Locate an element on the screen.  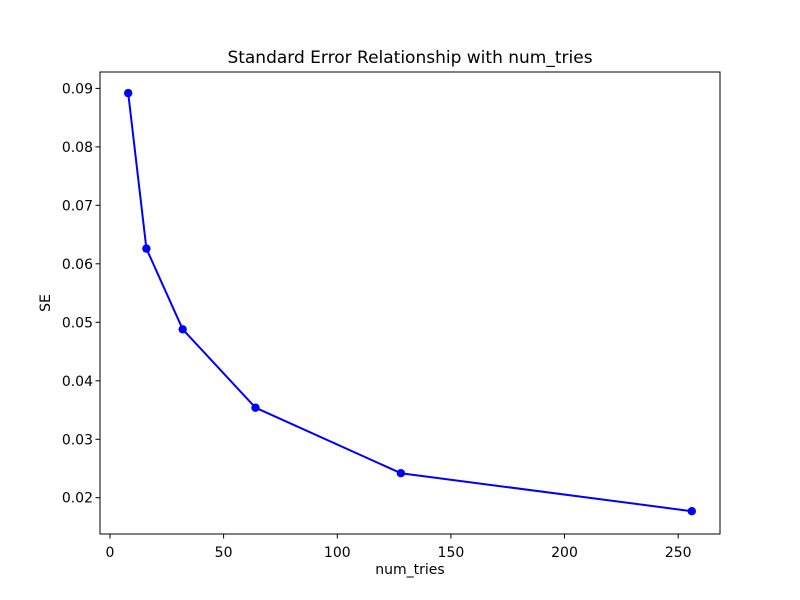
x-tick-label: 200 is located at coordinates (564, 553).